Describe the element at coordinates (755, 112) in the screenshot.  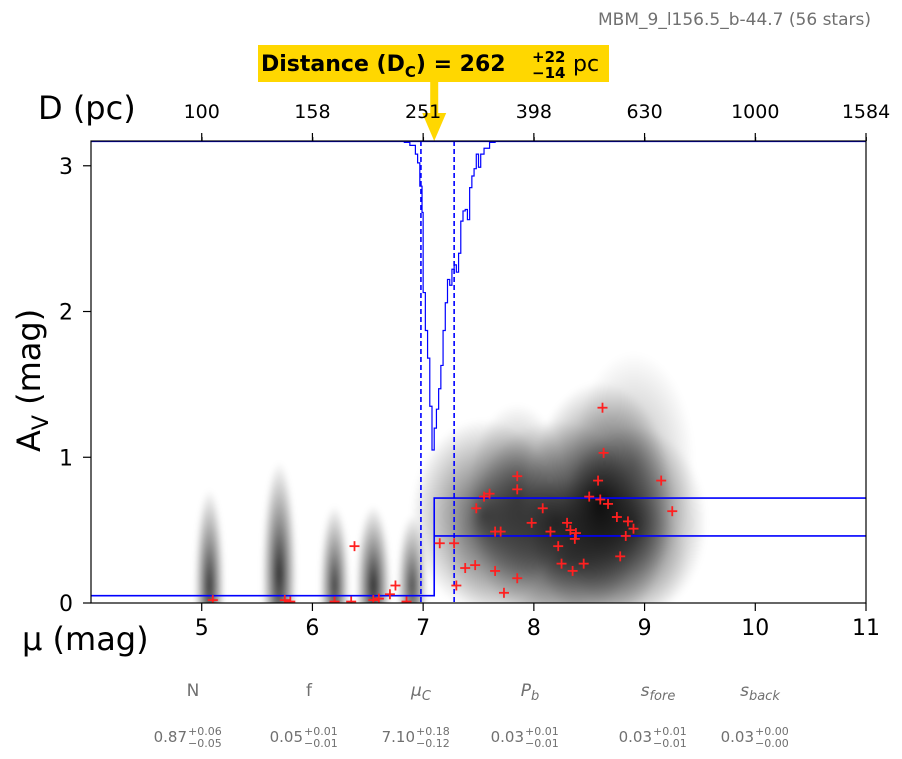
I see `top-tick-label: 1000` at that location.